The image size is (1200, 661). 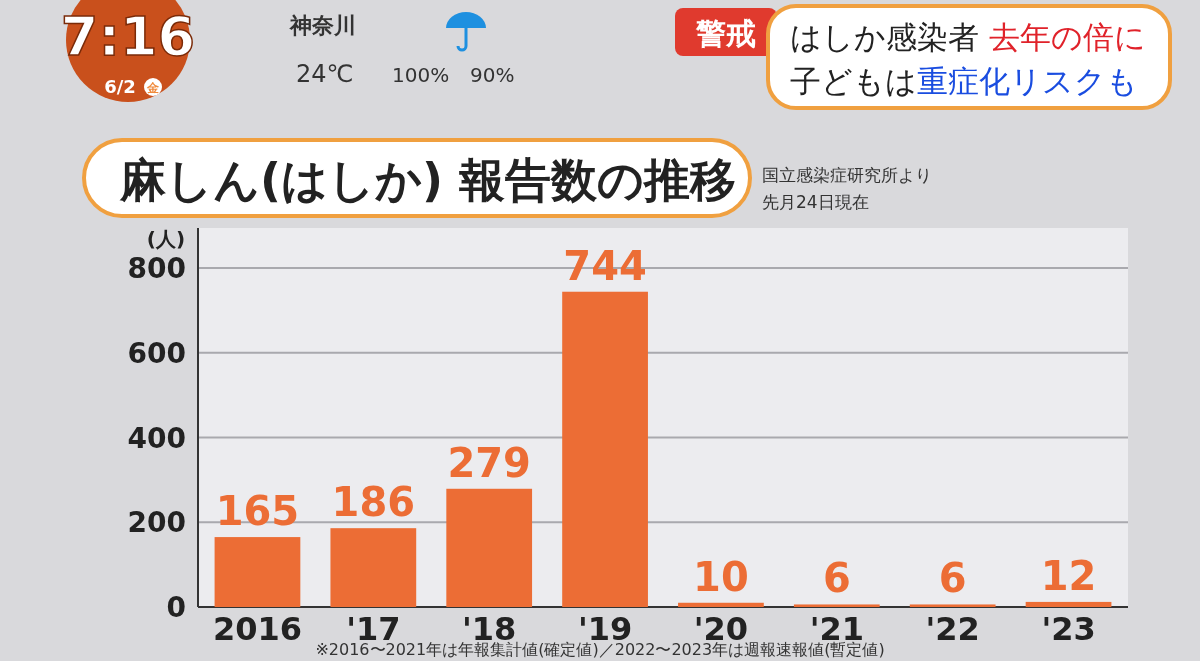 What do you see at coordinates (166, 239) in the screenshot?
I see `y-axis-title: (人)` at bounding box center [166, 239].